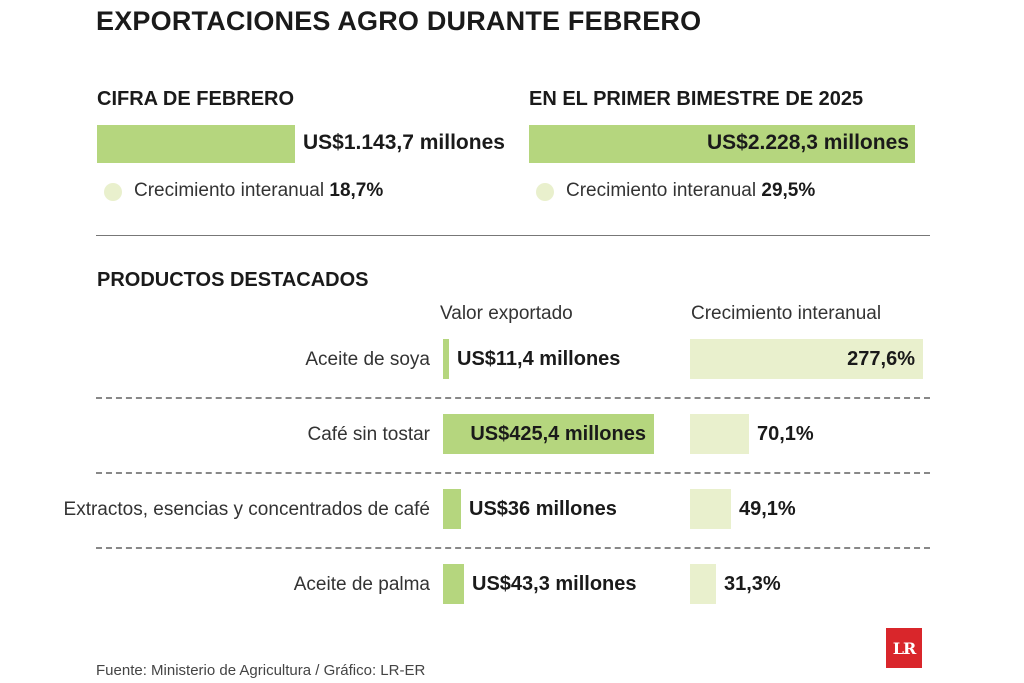 The image size is (1024, 683). Describe the element at coordinates (904, 648) in the screenshot. I see `lr-logo: LR` at that location.